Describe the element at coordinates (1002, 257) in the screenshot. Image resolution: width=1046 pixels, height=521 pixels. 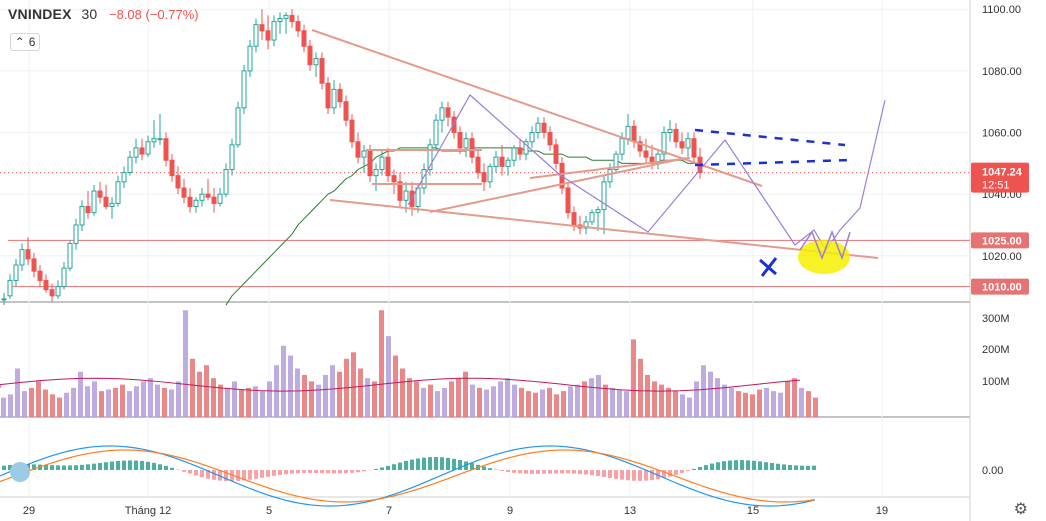
I see `price-tick-label: 1020.00` at that location.